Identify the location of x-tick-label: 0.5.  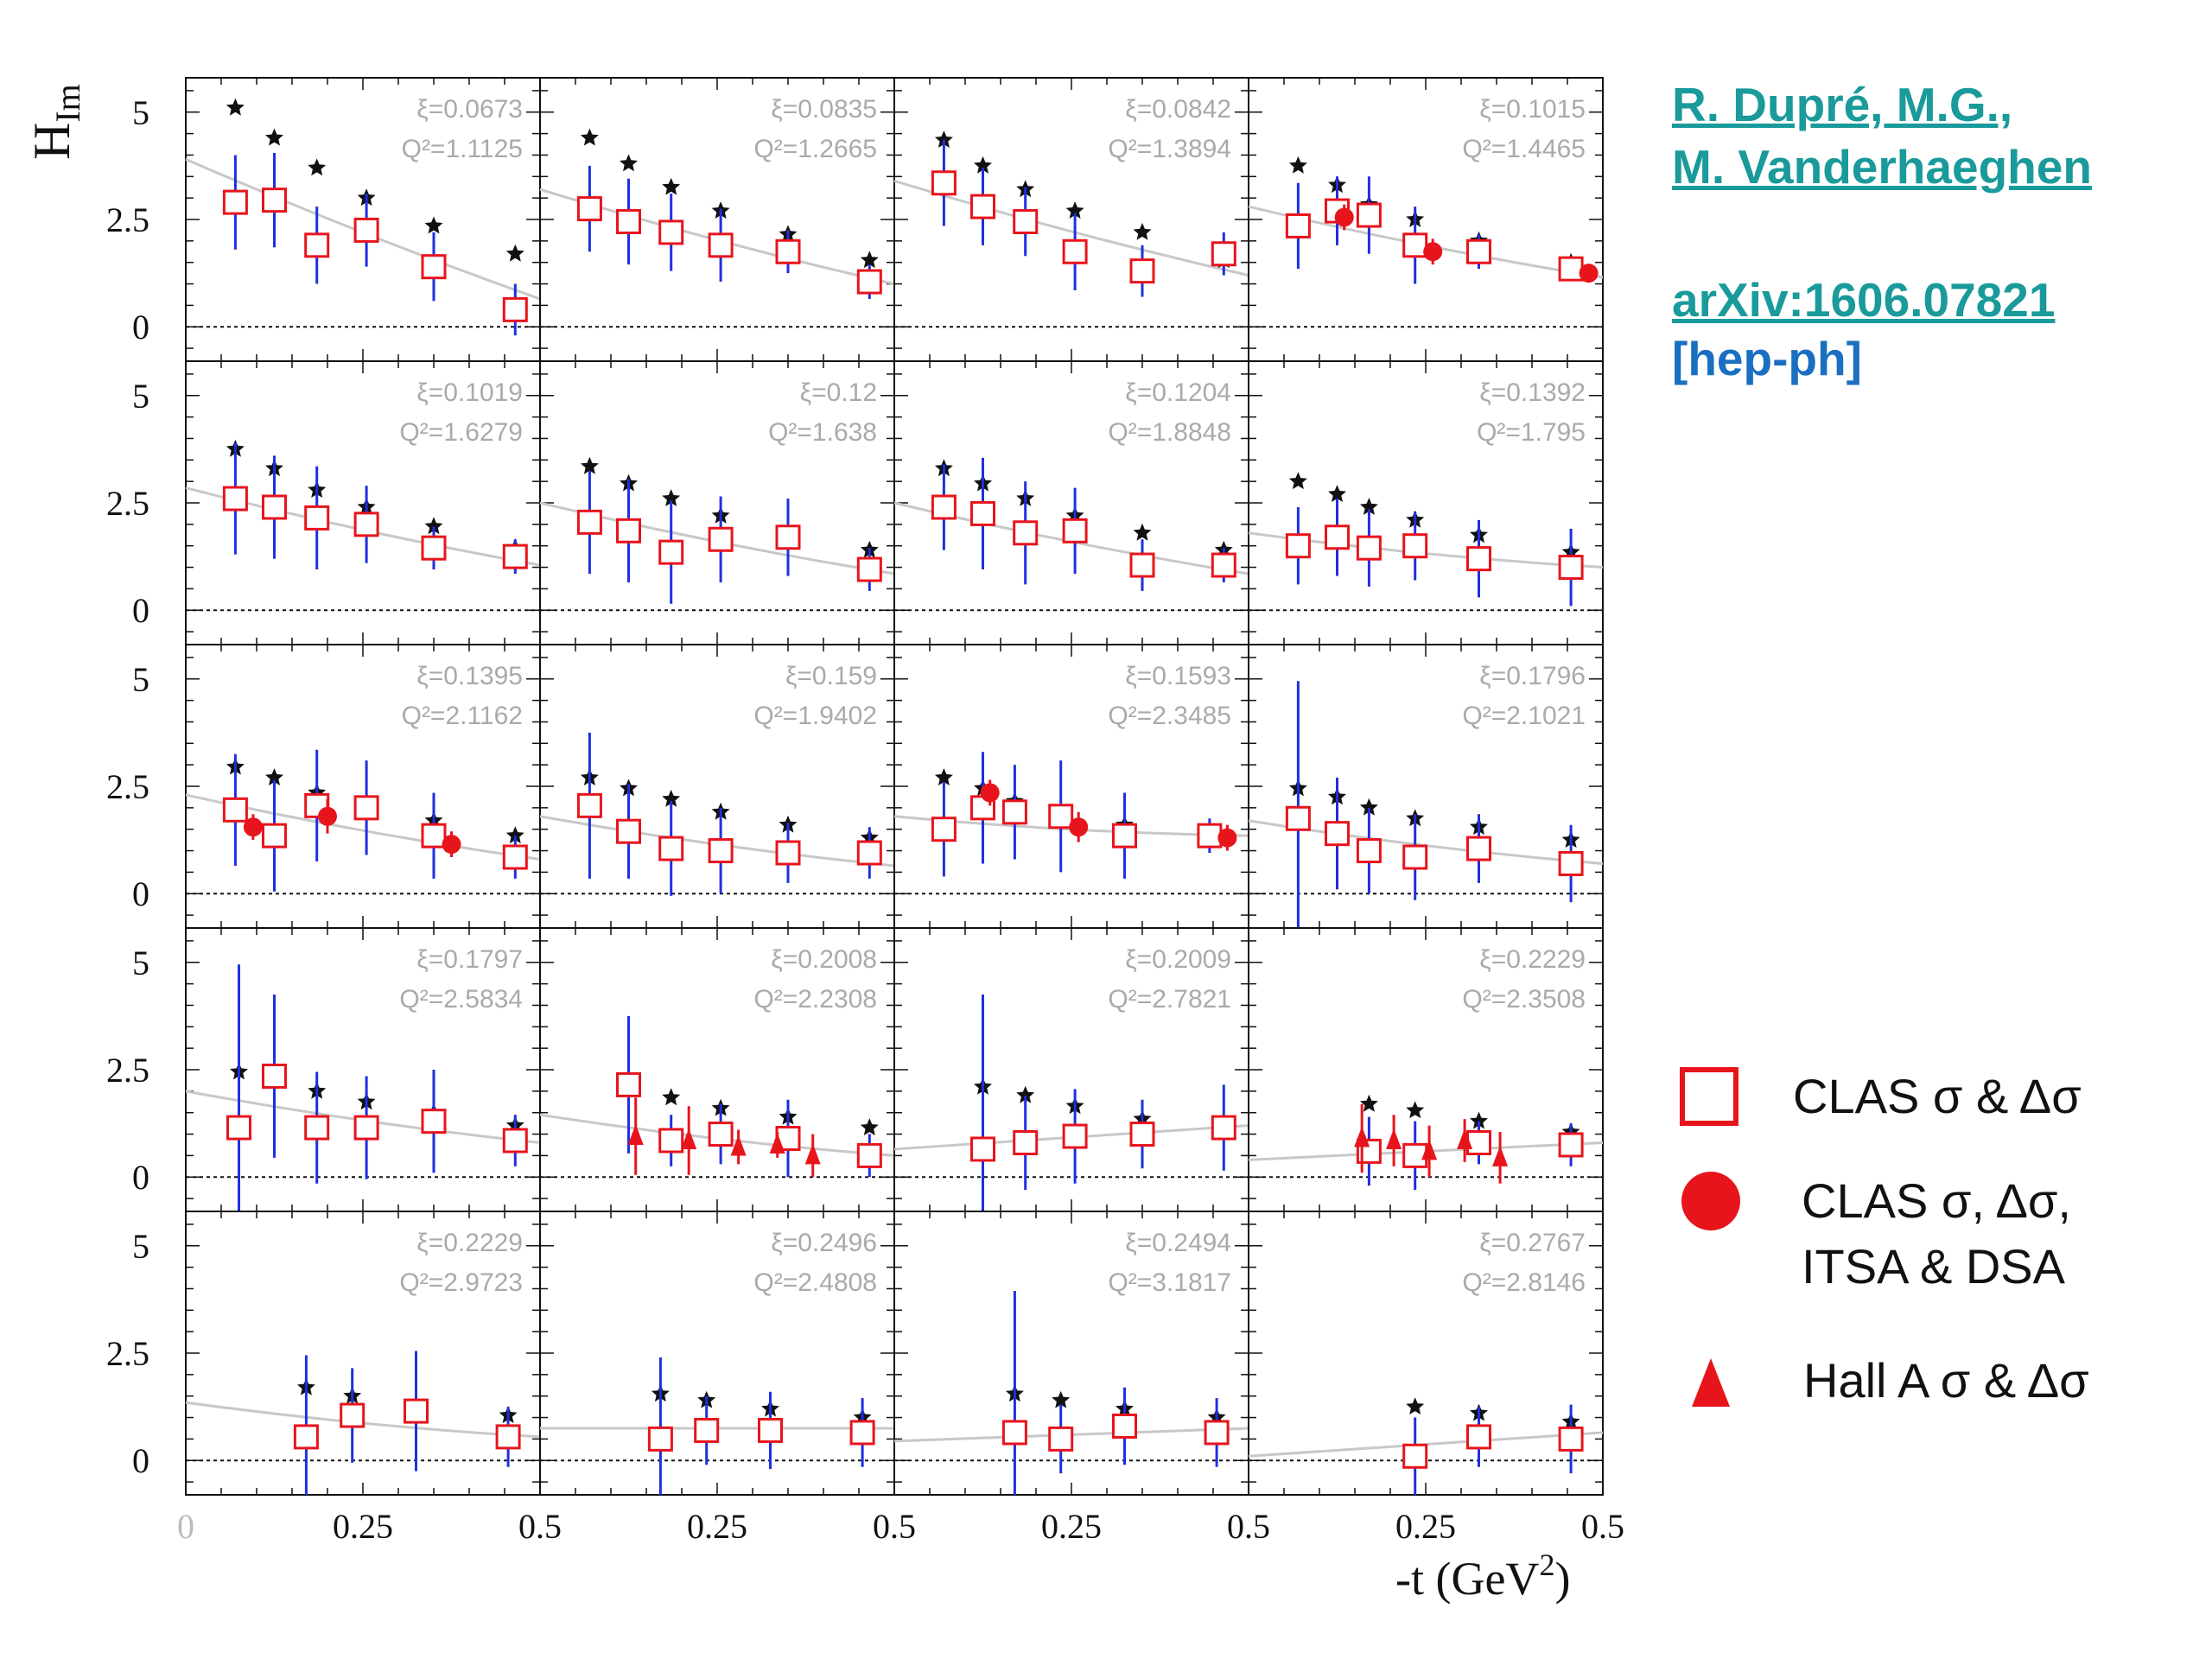
(894, 1526).